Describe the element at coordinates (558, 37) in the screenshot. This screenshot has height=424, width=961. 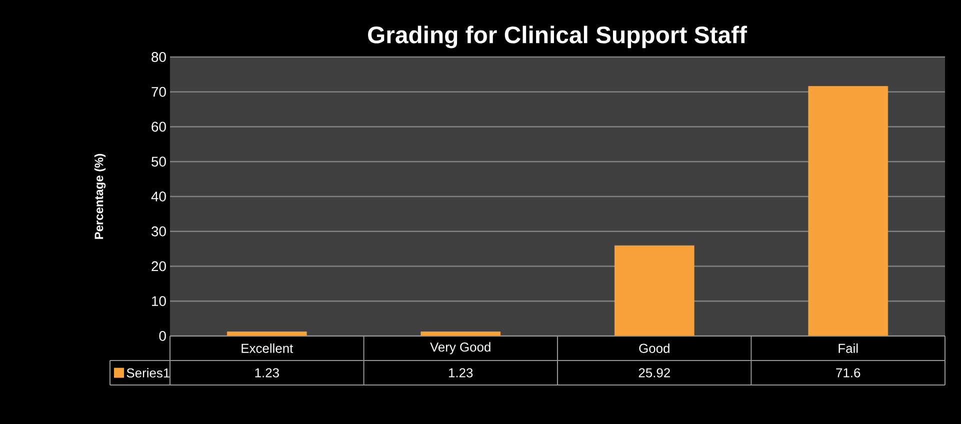
I see `chart-title: Grading for Clinical Support Staff` at that location.